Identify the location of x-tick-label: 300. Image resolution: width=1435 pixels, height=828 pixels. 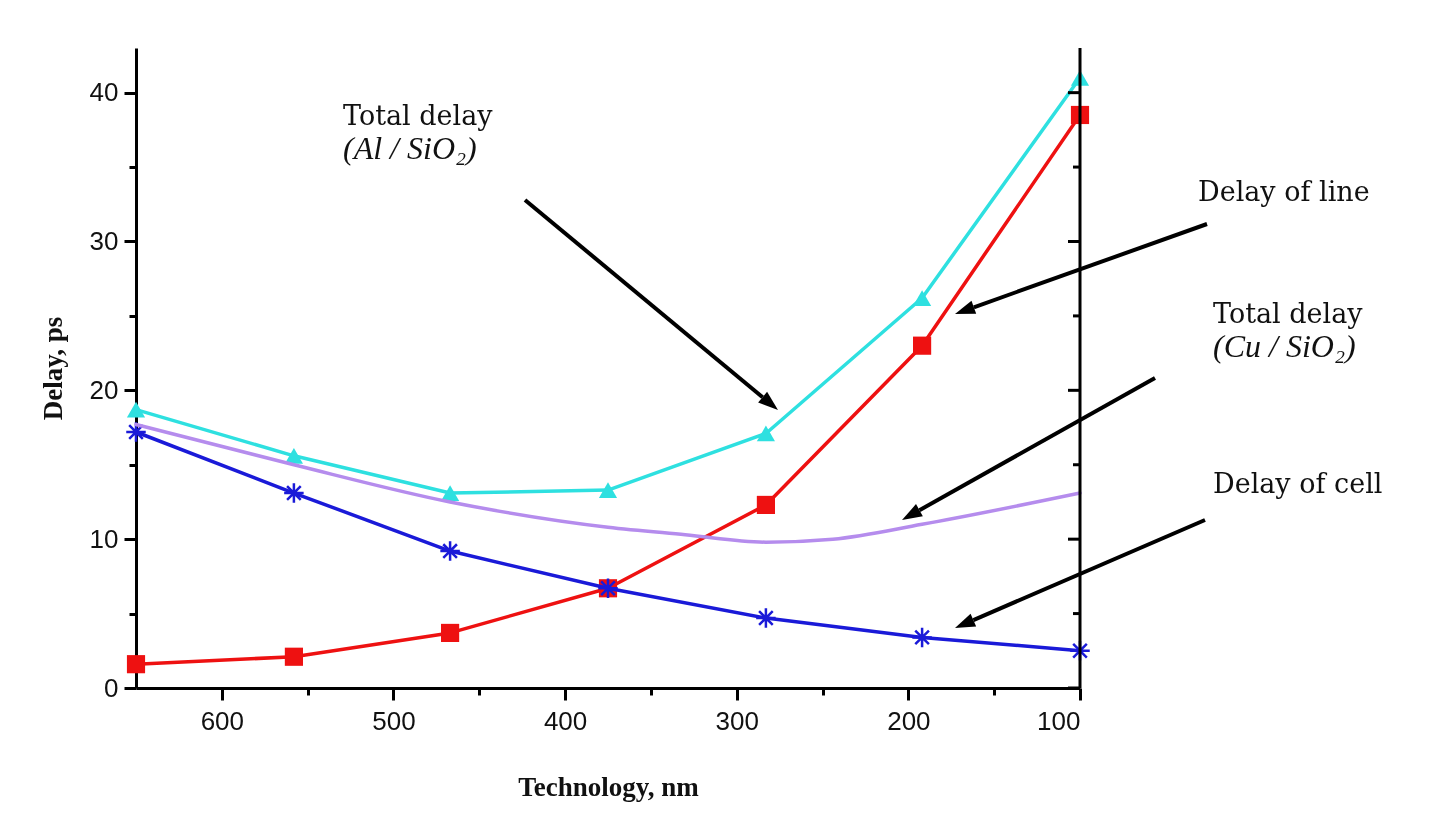
(737, 720).